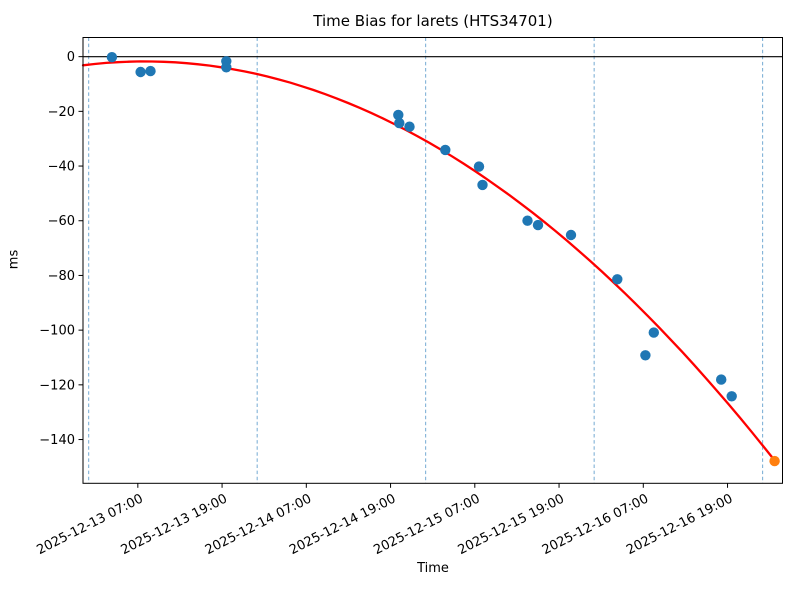 The width and height of the screenshot is (800, 600). Describe the element at coordinates (57, 331) in the screenshot. I see `y-tick-label: −100` at that location.